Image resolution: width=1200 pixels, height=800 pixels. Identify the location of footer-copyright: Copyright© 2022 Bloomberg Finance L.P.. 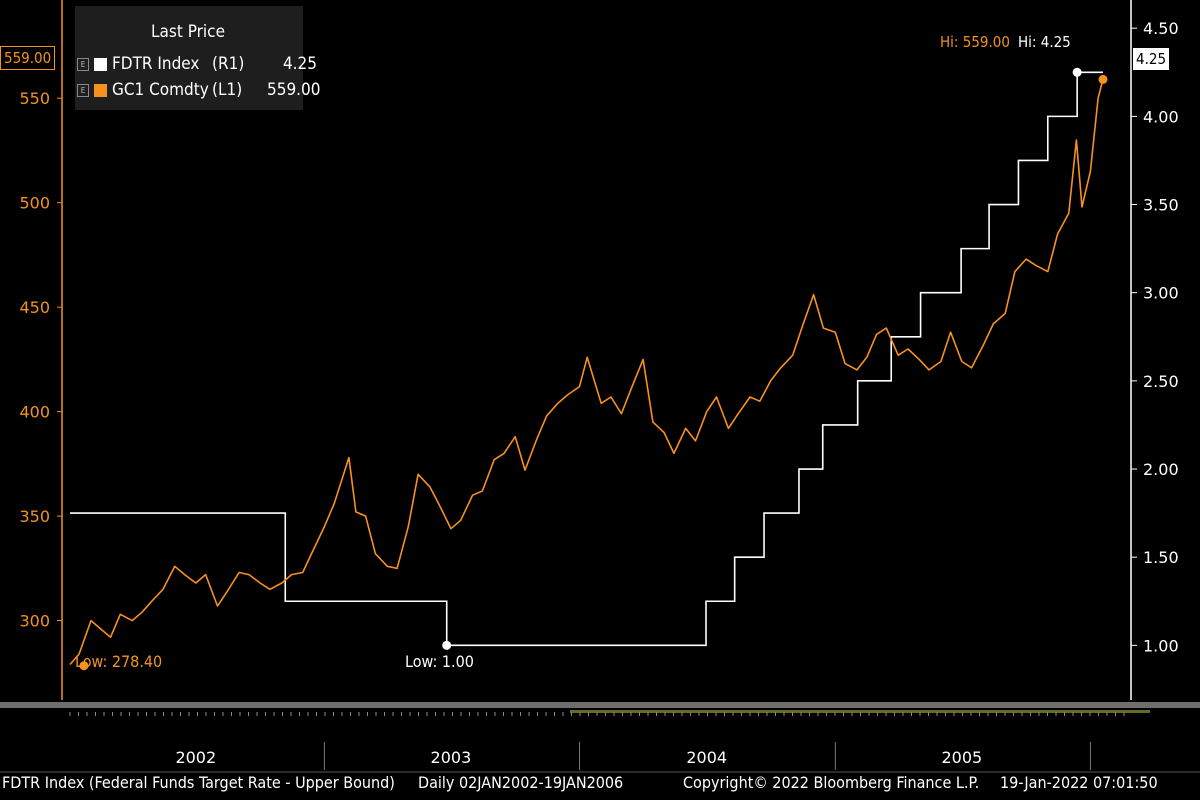
(831, 782).